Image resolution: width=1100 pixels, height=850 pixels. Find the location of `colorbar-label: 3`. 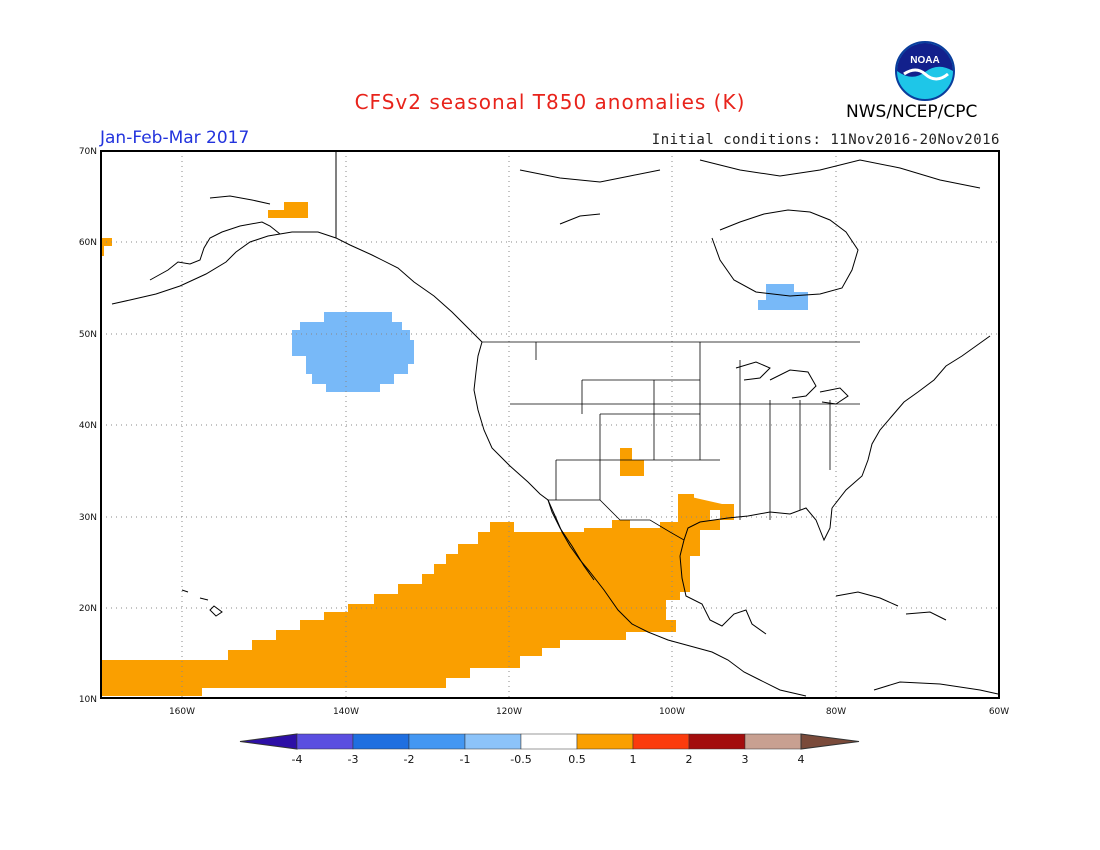

colorbar-label: 3 is located at coordinates (745, 759).